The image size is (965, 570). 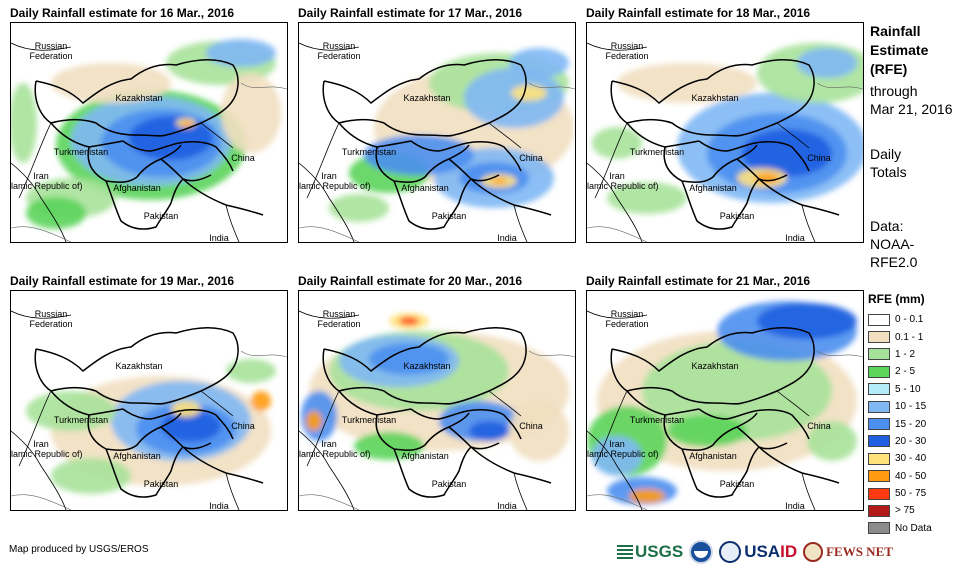 I want to click on usaid-logo-usa: USA, so click(x=762, y=551).